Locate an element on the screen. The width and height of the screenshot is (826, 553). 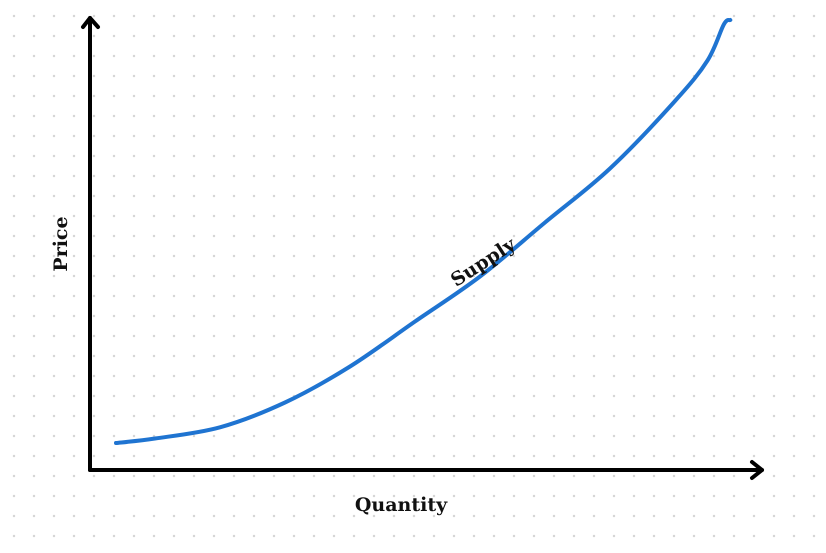
annotation-layer: Supply is located at coordinates (483, 262).